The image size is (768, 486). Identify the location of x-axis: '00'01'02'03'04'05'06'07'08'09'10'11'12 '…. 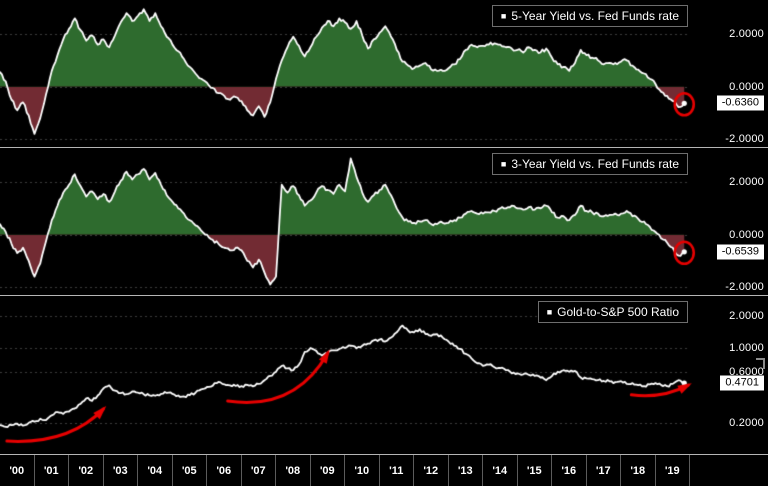
(384, 470).